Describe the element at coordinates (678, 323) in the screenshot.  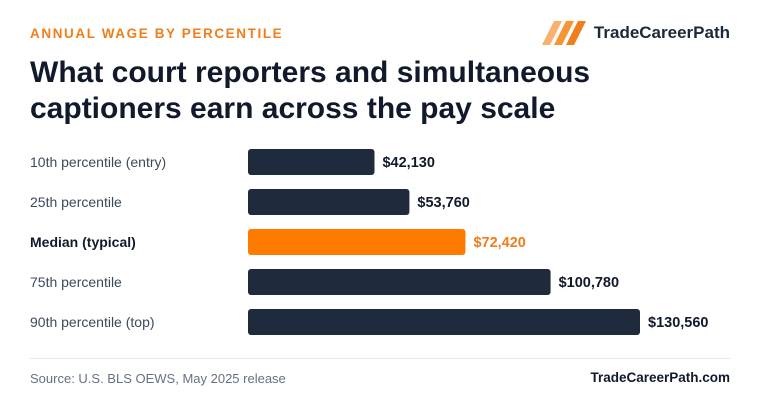
I see `value-label: $130,560` at that location.